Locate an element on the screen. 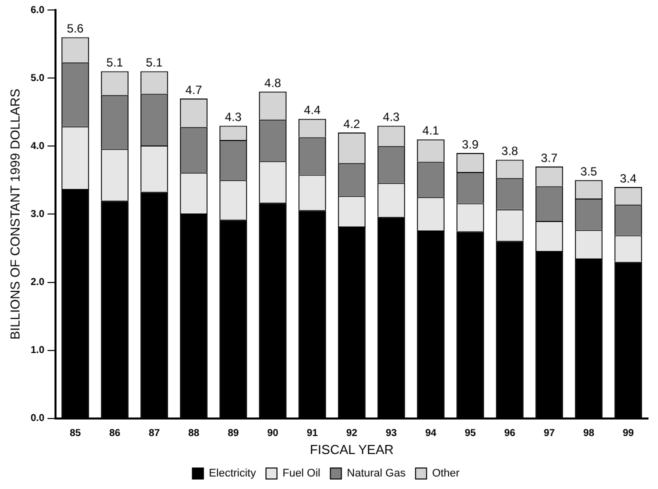 This screenshot has height=489, width=658. legend-label: Fuel Oil is located at coordinates (301, 474).